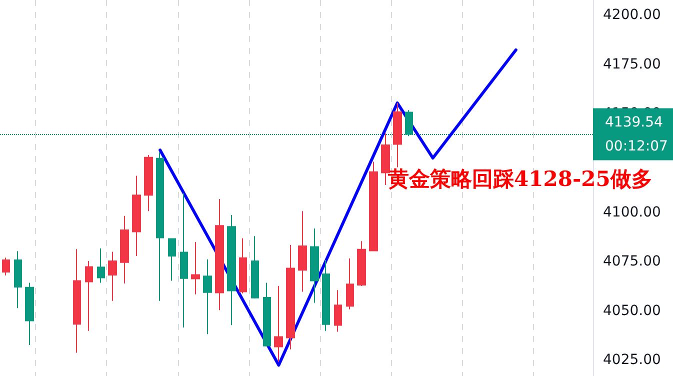  Describe the element at coordinates (632, 14) in the screenshot. I see `y-tick-label: 4200.00` at that location.